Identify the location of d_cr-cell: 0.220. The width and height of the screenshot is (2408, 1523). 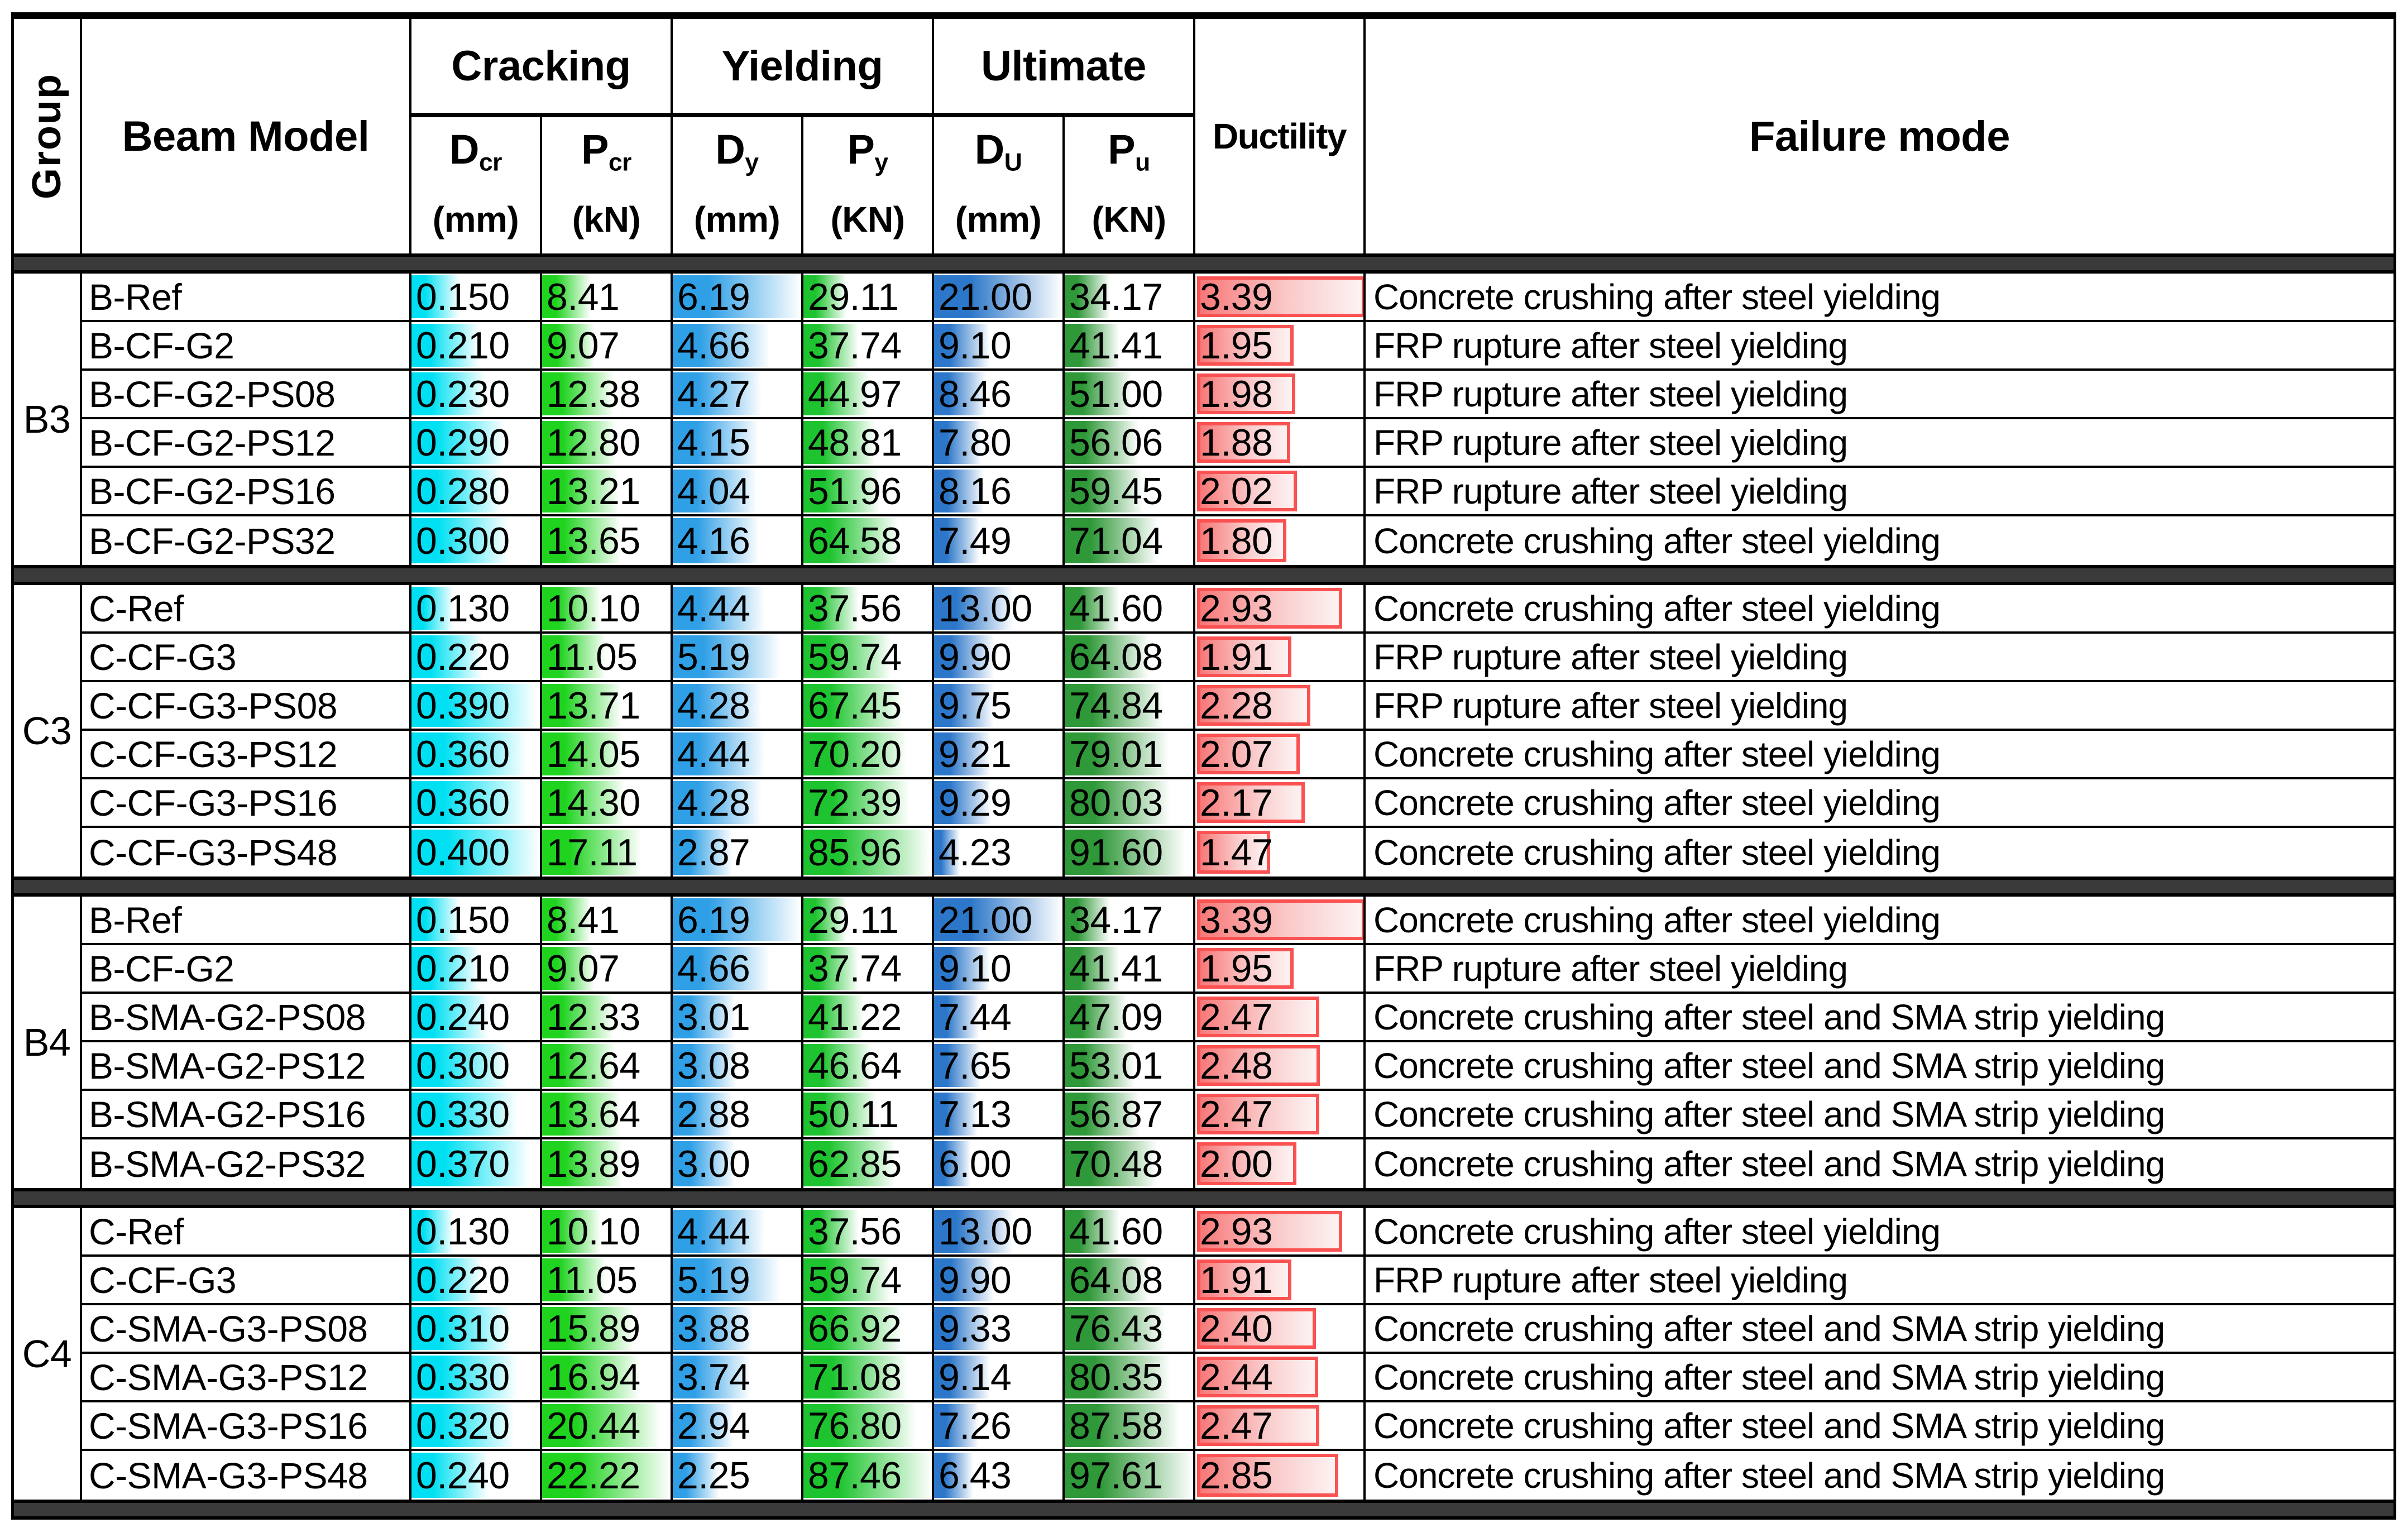
(476, 1280).